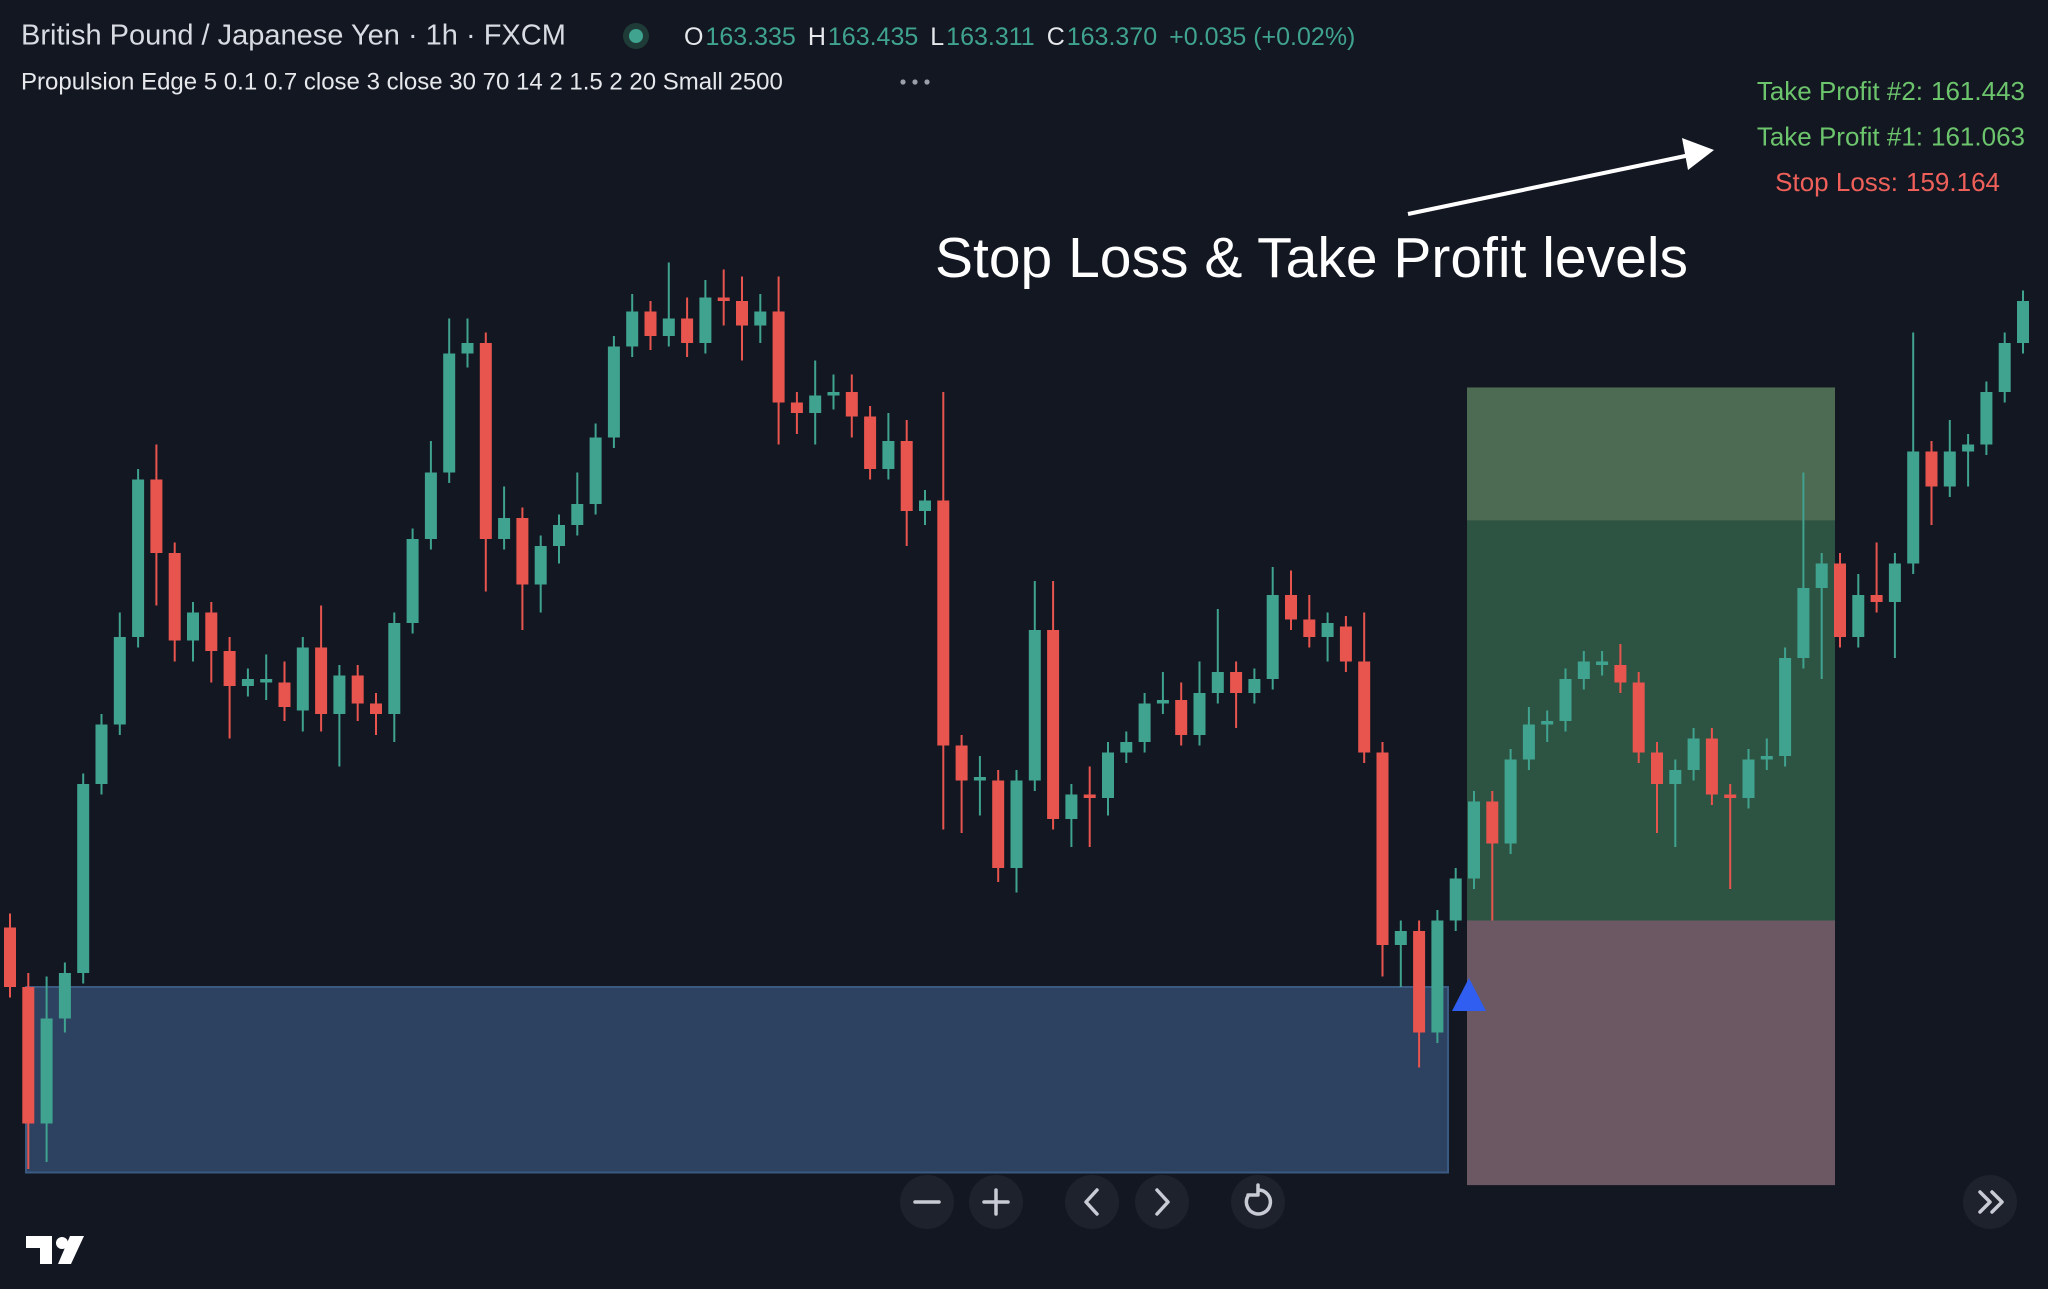  Describe the element at coordinates (636, 36) in the screenshot. I see `status-dot` at that location.